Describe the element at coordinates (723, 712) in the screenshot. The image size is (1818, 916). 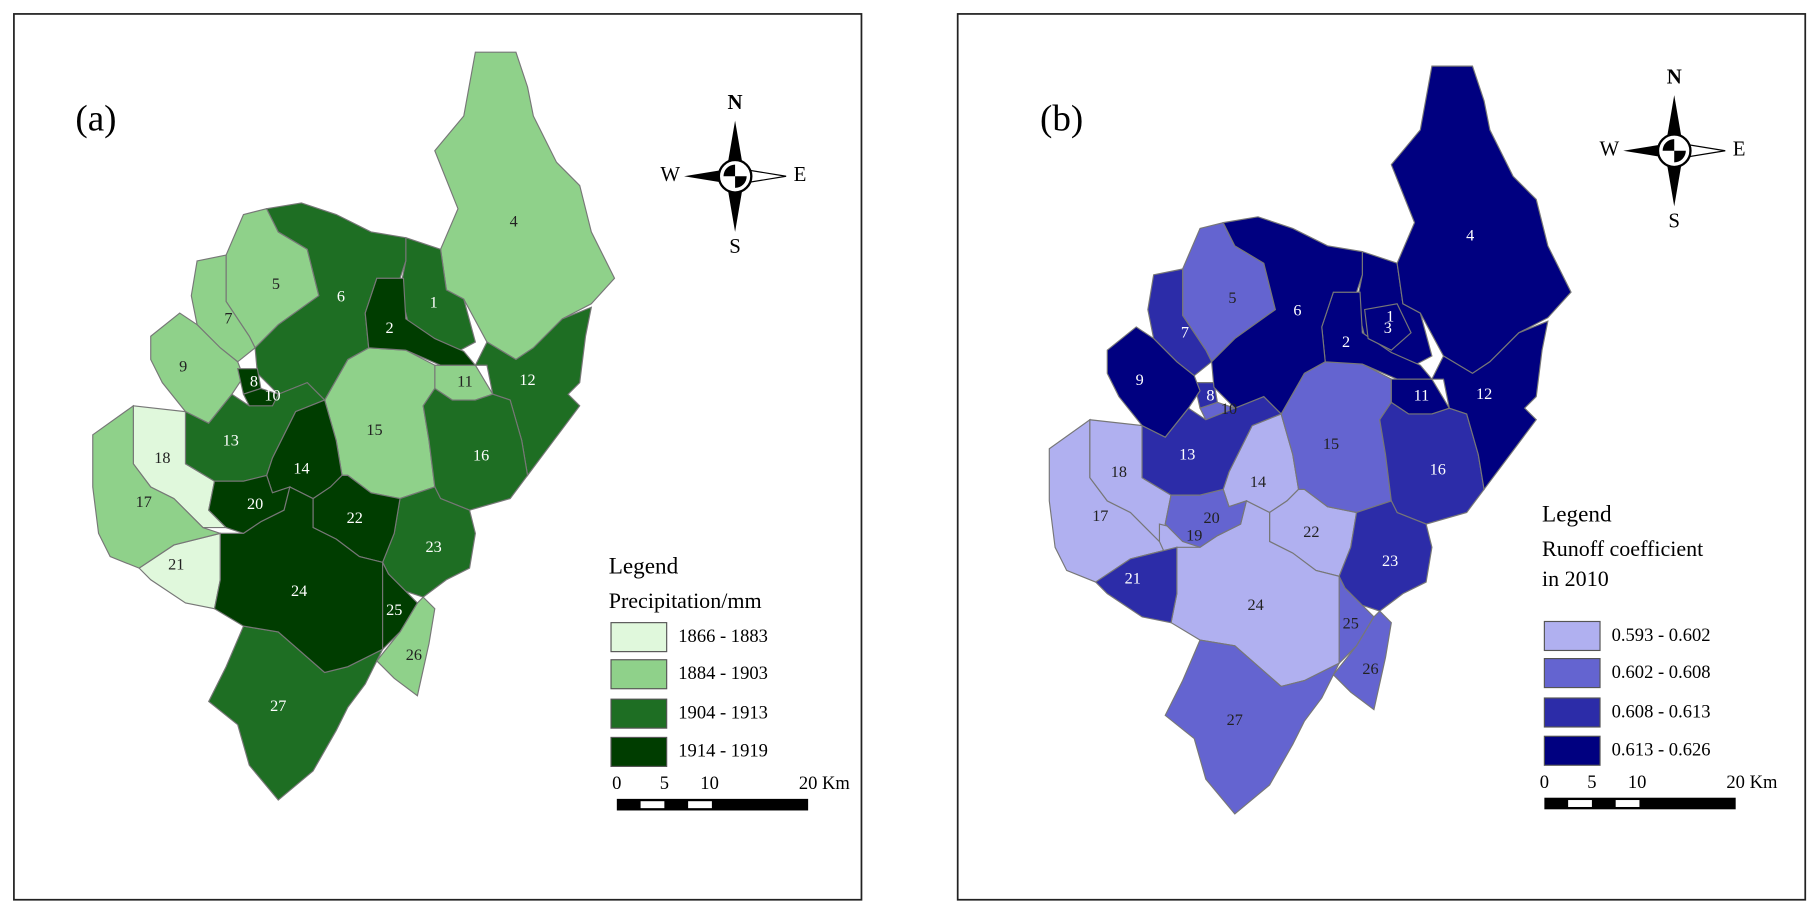
I see `legend-label: 1904 - 1913` at that location.